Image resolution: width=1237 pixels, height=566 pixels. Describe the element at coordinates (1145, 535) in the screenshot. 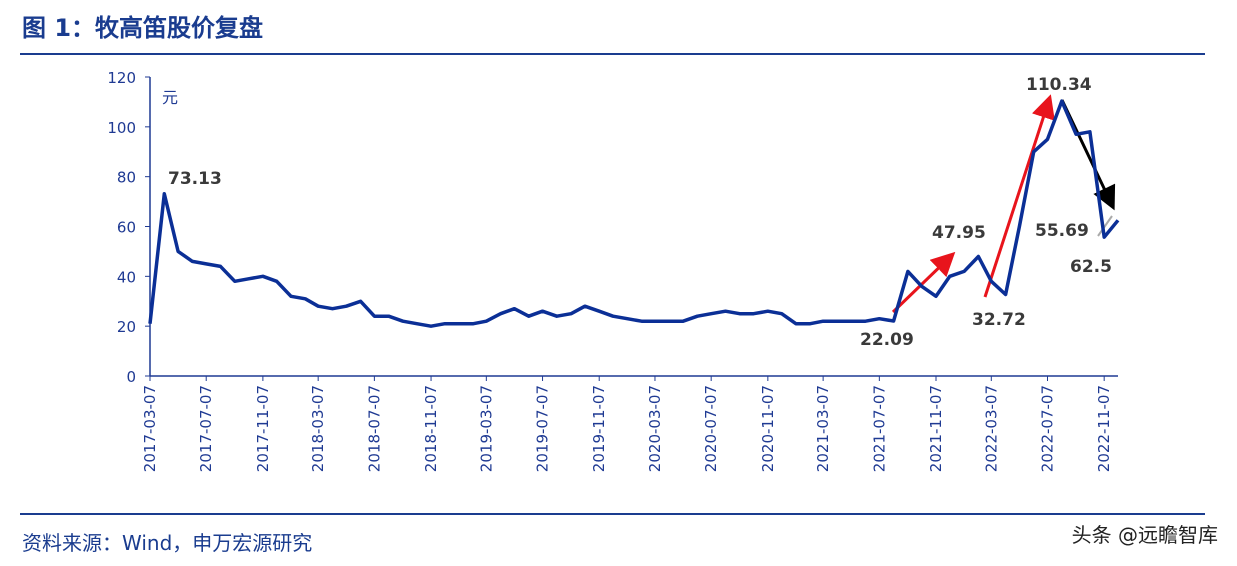

I see `watermark: 头条 @远瞻智库` at that location.